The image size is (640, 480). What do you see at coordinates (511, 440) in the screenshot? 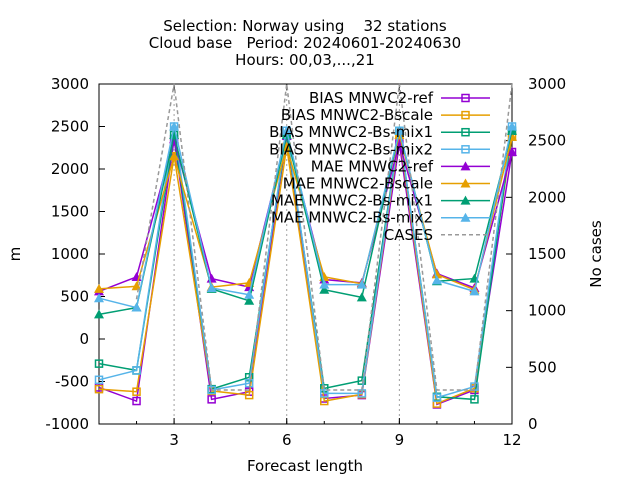
I see `x-tick-label: 12` at bounding box center [511, 440].